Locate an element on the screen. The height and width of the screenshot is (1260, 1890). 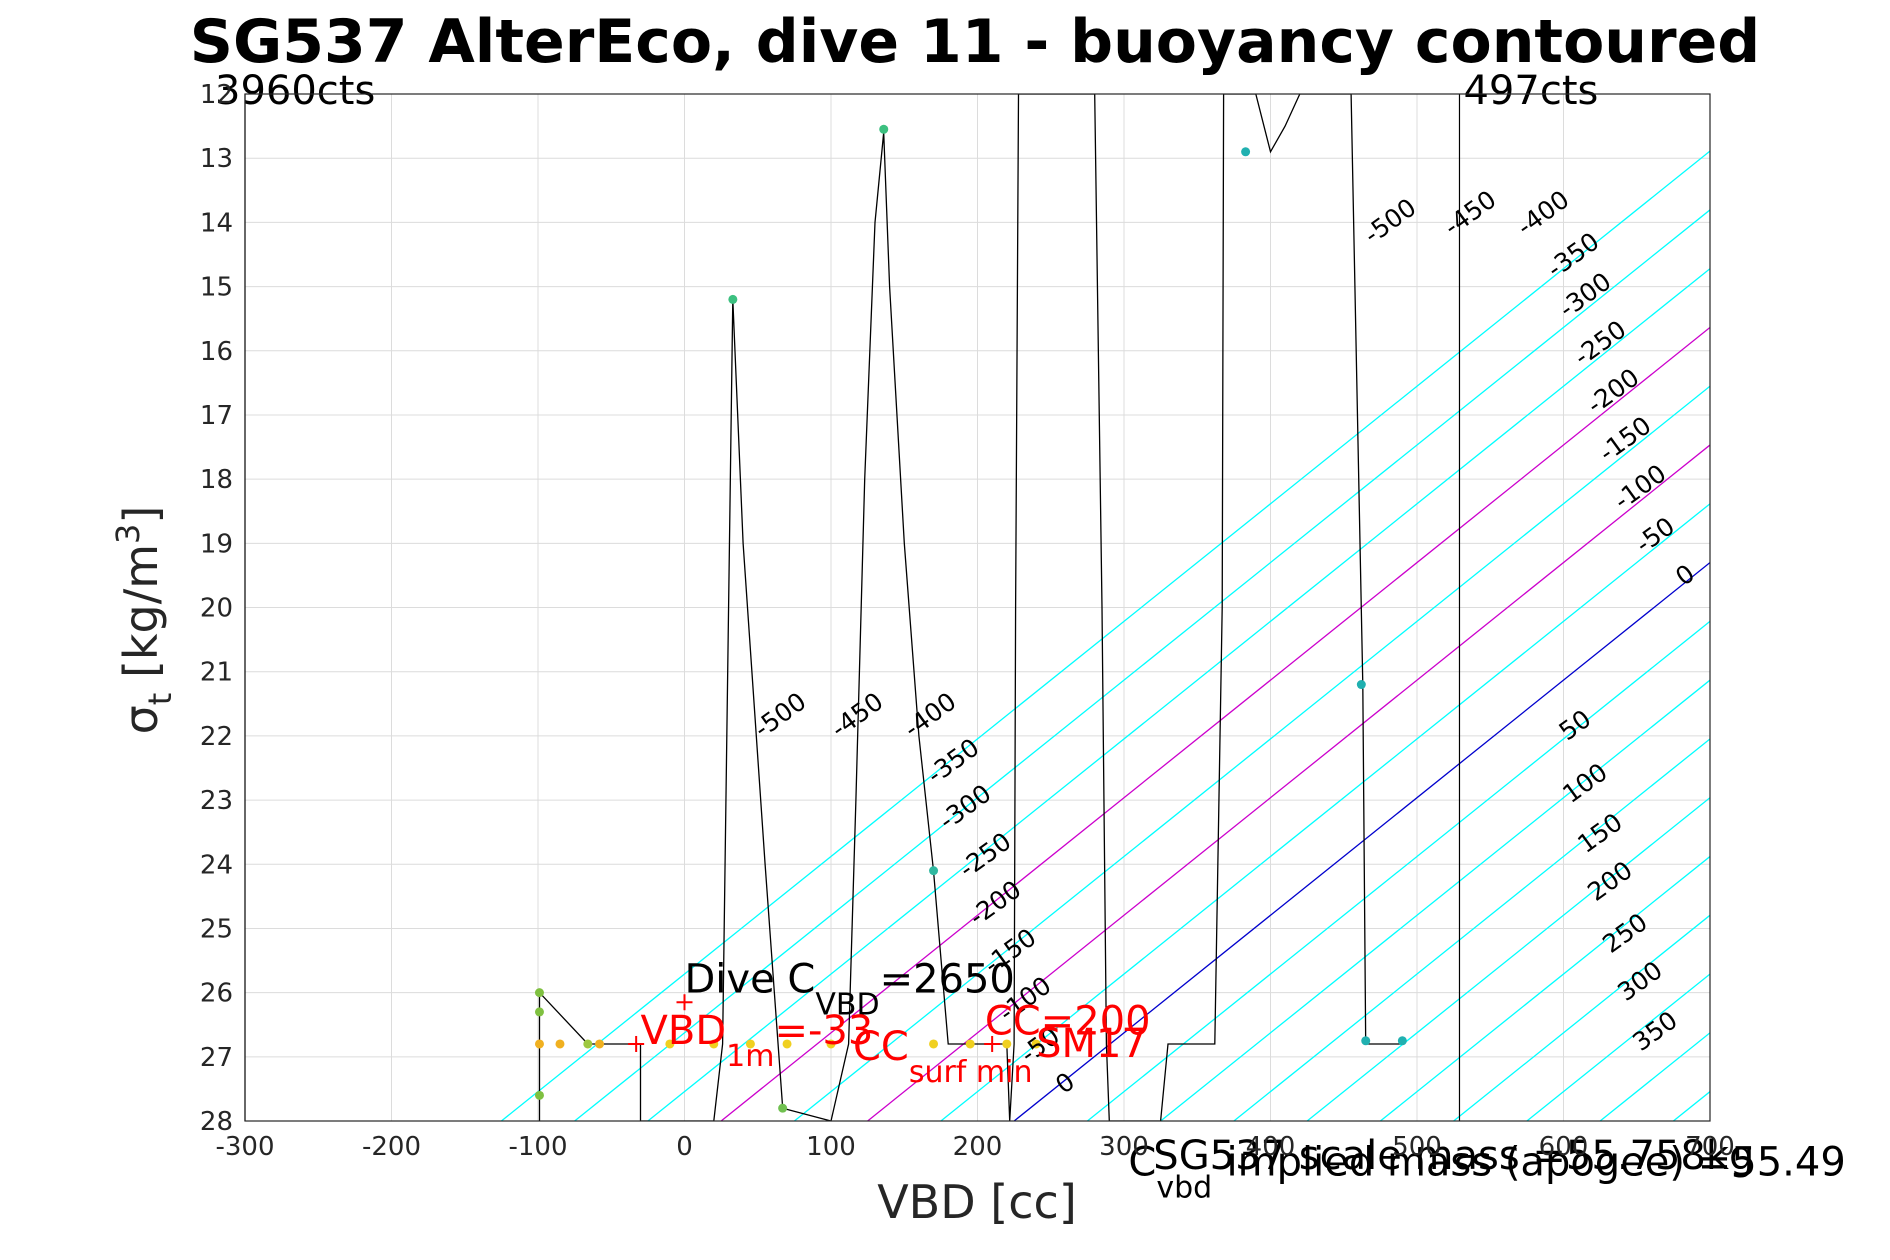
annotation: SG537 scale mass =55.758kg is located at coordinates (1453, 1156).